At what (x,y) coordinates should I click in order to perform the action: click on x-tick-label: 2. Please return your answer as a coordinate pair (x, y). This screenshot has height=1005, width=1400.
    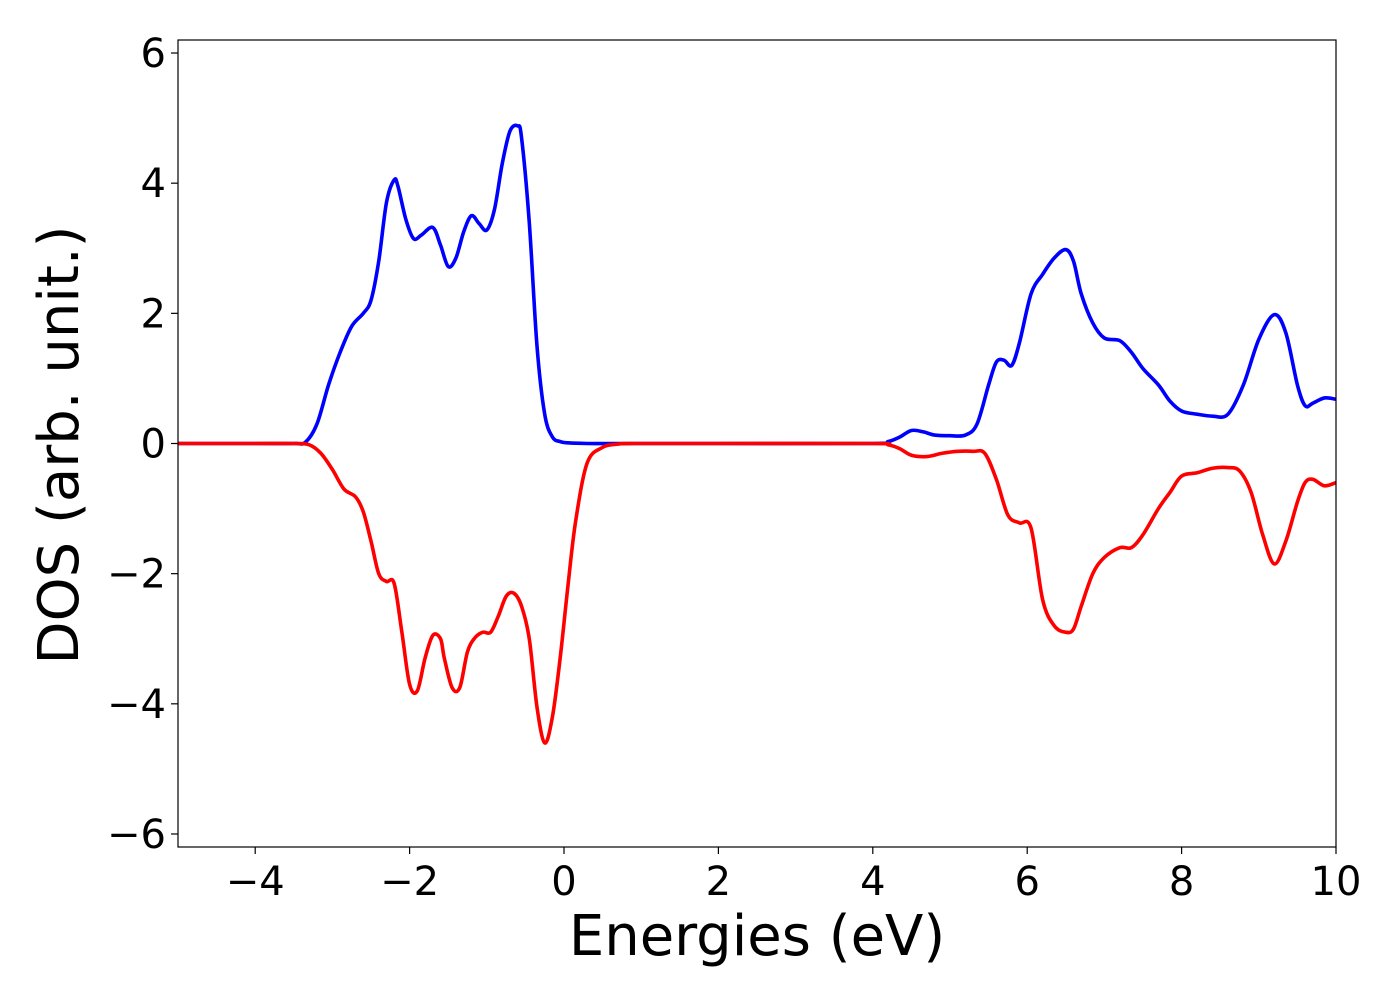
    Looking at the image, I should click on (718, 882).